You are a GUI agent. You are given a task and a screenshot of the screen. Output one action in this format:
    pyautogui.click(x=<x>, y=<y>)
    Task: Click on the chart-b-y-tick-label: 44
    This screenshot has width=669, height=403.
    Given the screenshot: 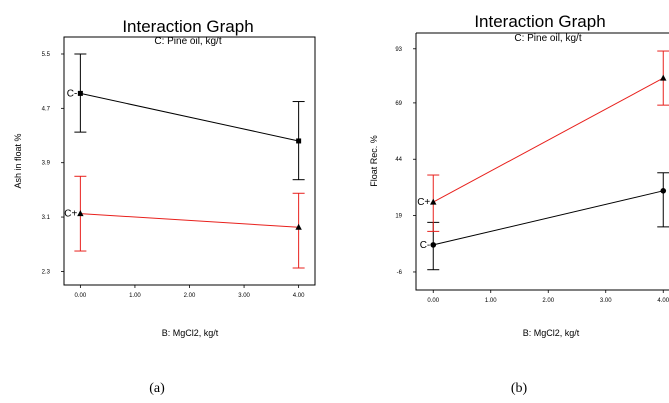 What is the action you would take?
    pyautogui.click(x=398, y=160)
    